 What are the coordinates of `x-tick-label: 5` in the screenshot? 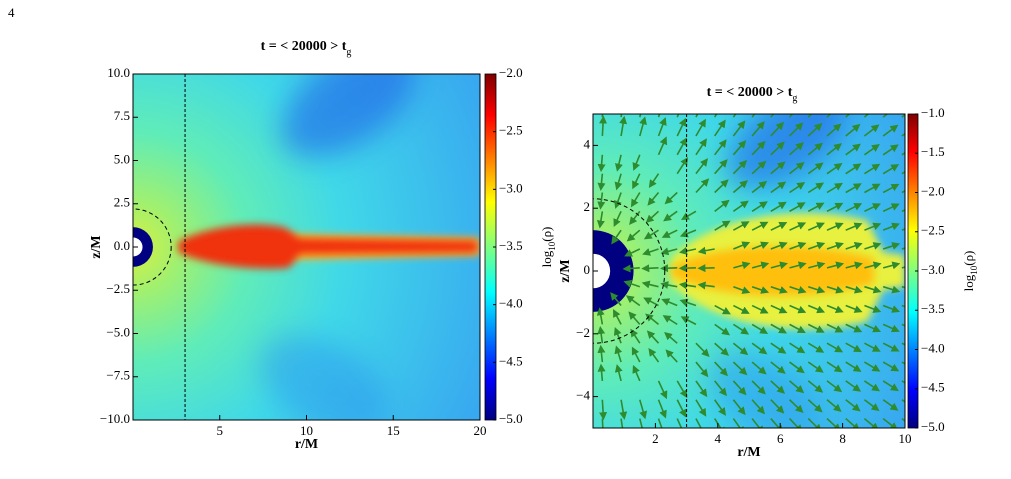 It's located at (220, 430).